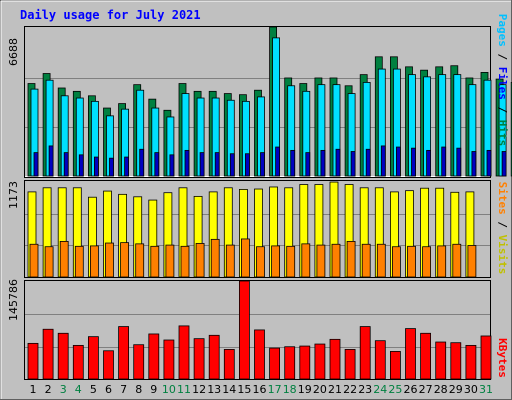 The height and width of the screenshot is (400, 512). I want to click on day-label: 9, so click(153, 389).